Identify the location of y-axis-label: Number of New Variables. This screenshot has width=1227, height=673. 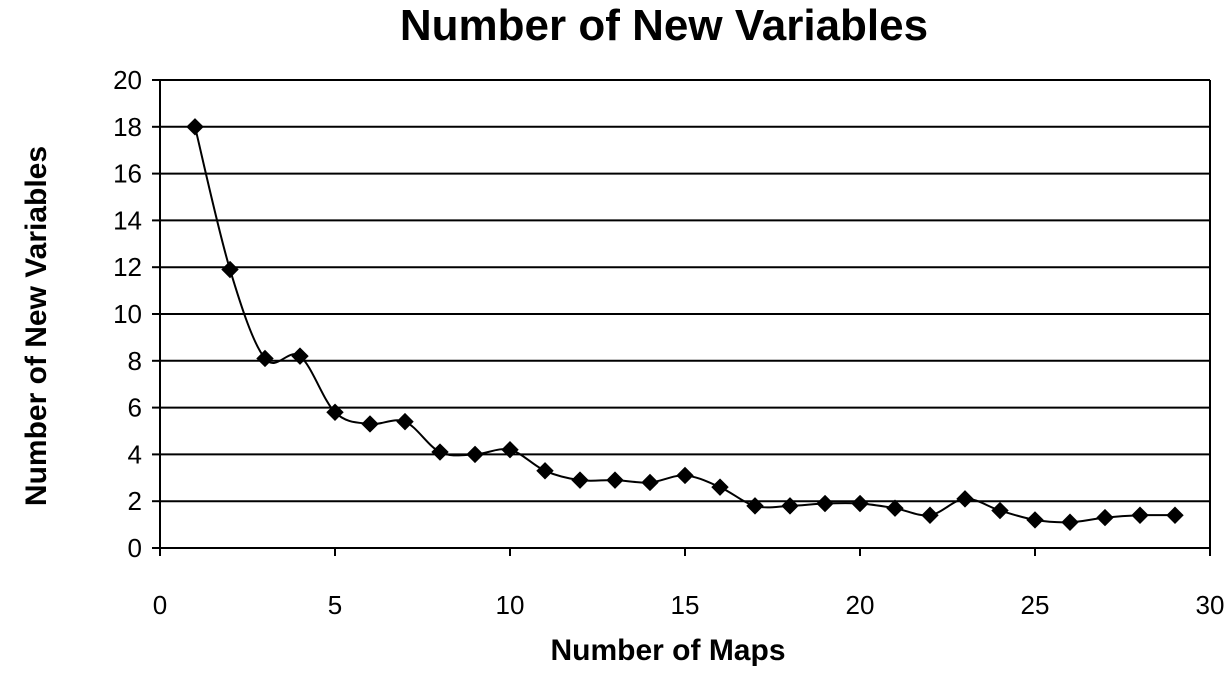
(36, 326).